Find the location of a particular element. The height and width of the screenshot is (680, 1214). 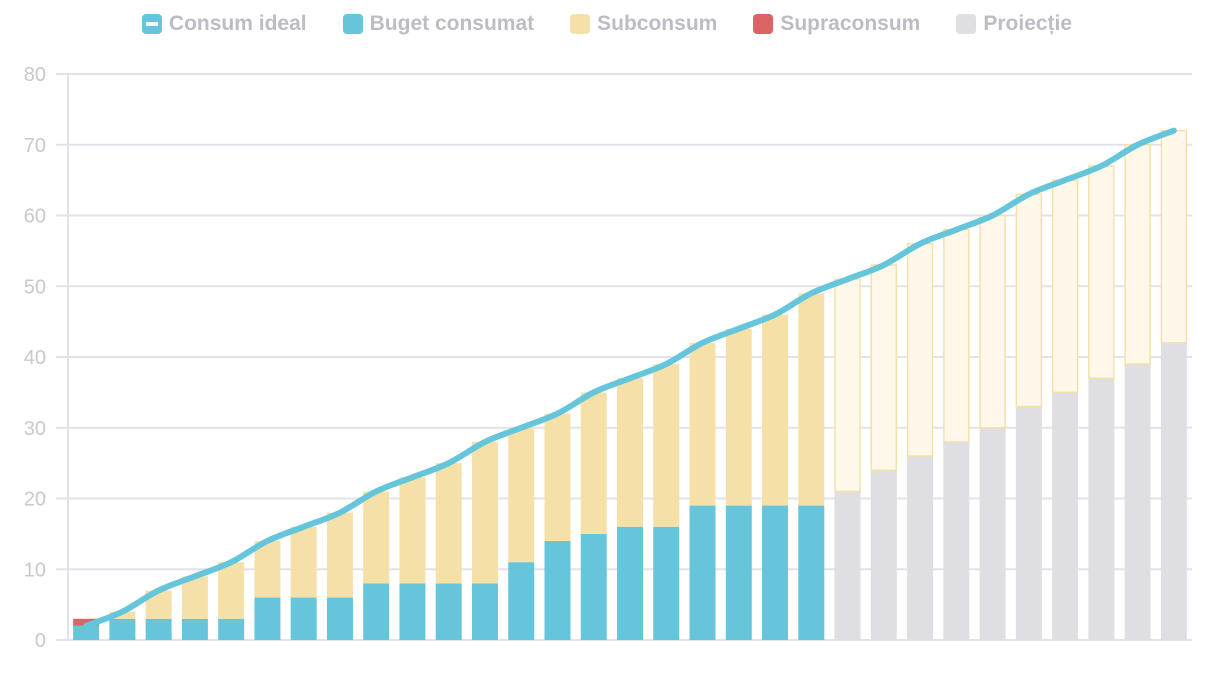

legend-item-subconsum: Subconsum is located at coordinates (643, 24).